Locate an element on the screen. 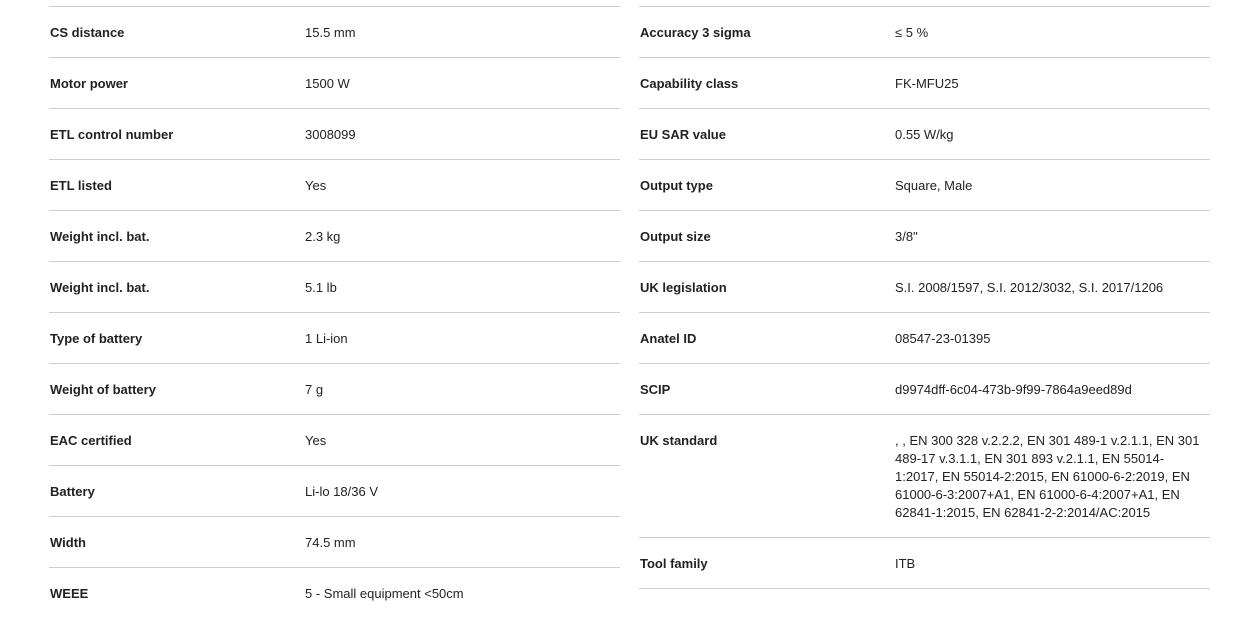  spec-label: Accuracy 3 sigma is located at coordinates (695, 32).